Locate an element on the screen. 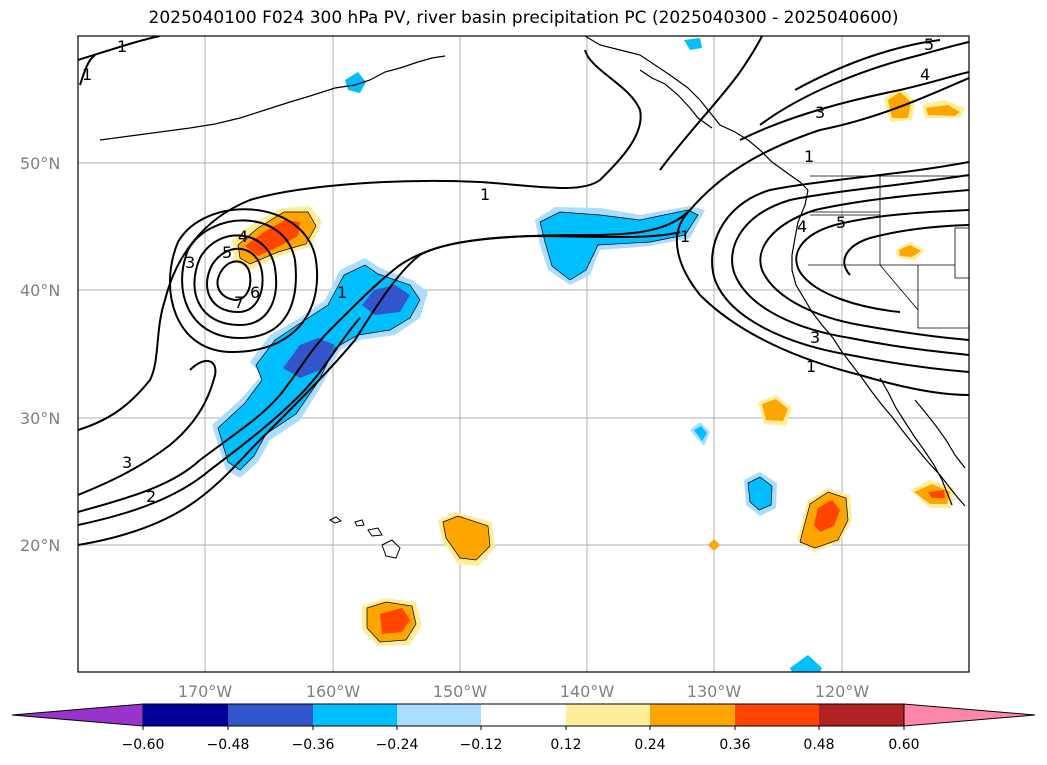  colorbar-tick-label: 0.60 is located at coordinates (903, 745).